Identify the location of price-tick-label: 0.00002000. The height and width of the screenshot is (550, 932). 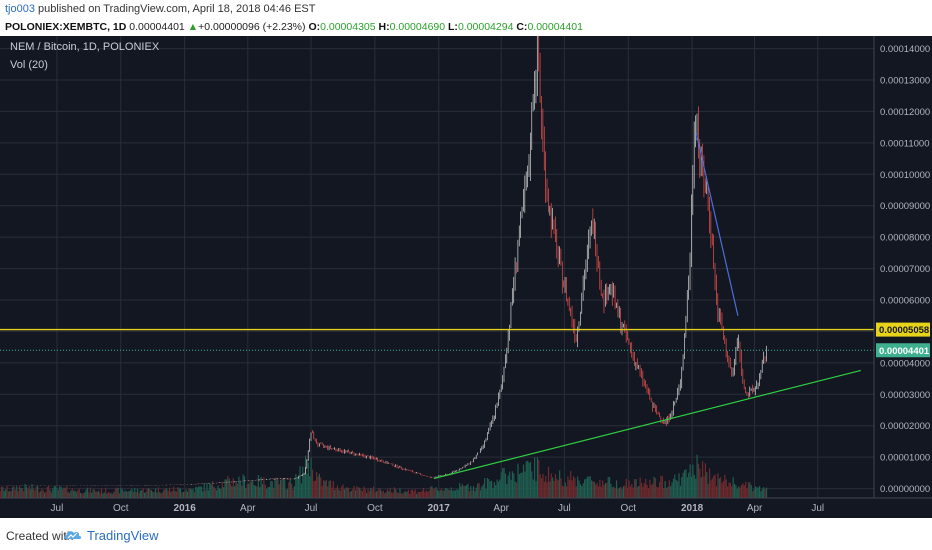
(905, 426).